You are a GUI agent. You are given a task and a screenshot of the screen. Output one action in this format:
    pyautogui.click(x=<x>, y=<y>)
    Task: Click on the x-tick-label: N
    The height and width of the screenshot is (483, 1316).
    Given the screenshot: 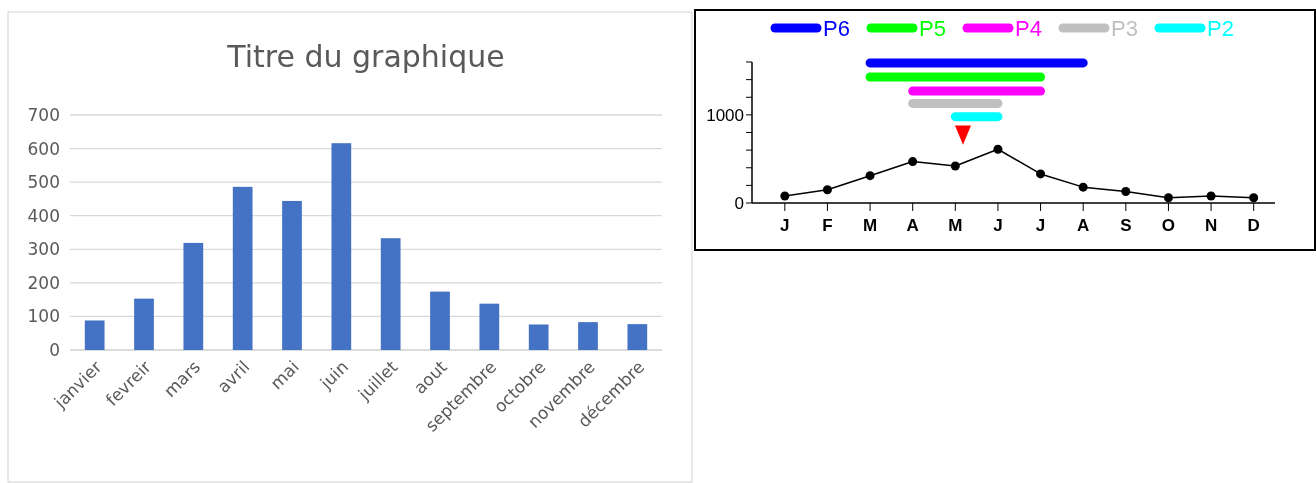 What is the action you would take?
    pyautogui.click(x=1211, y=225)
    